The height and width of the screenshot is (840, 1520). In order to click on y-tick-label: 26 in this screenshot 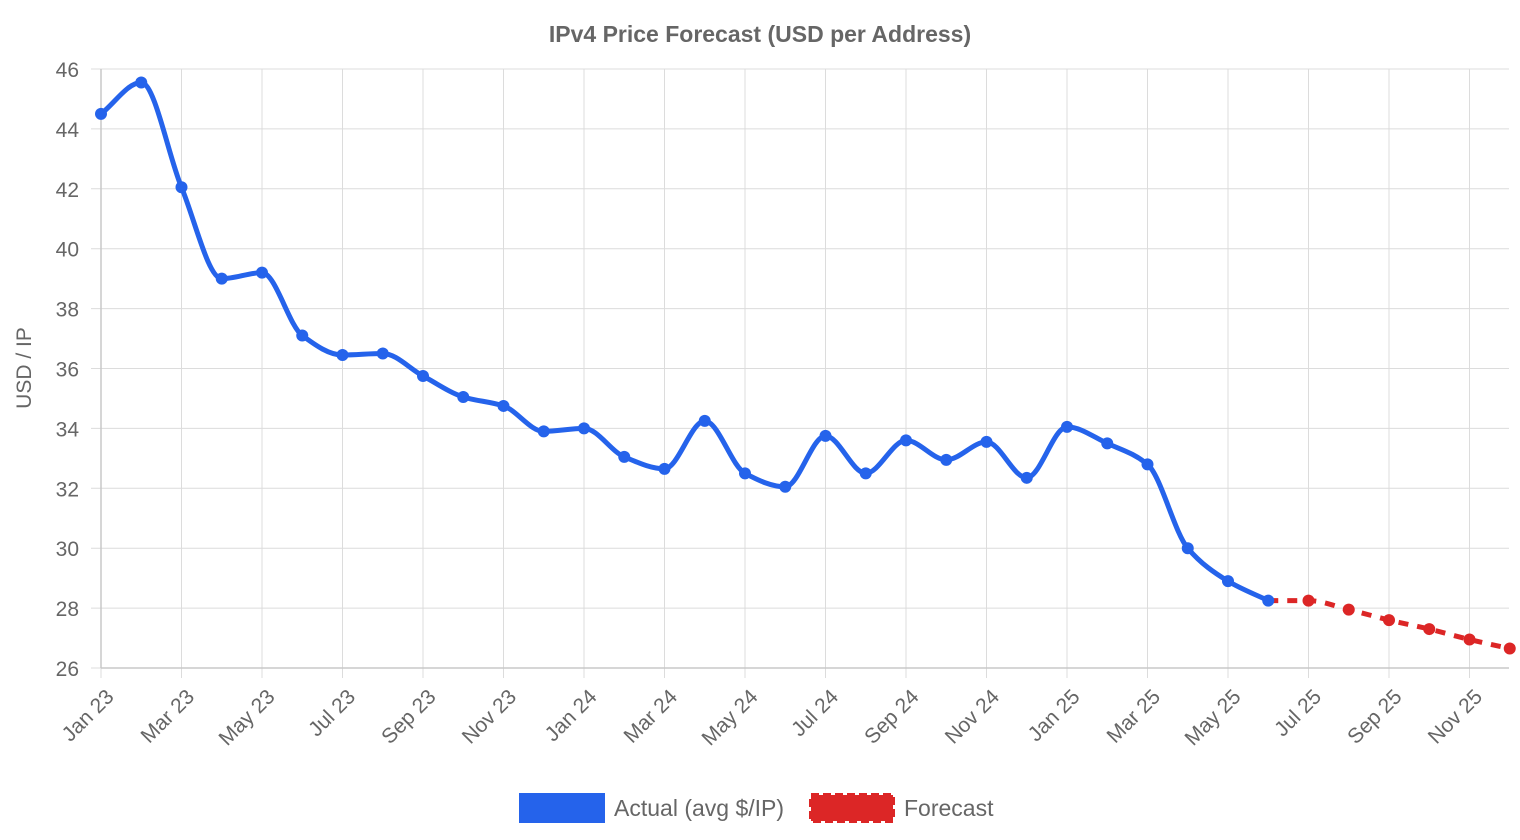, I will do `click(67, 669)`.